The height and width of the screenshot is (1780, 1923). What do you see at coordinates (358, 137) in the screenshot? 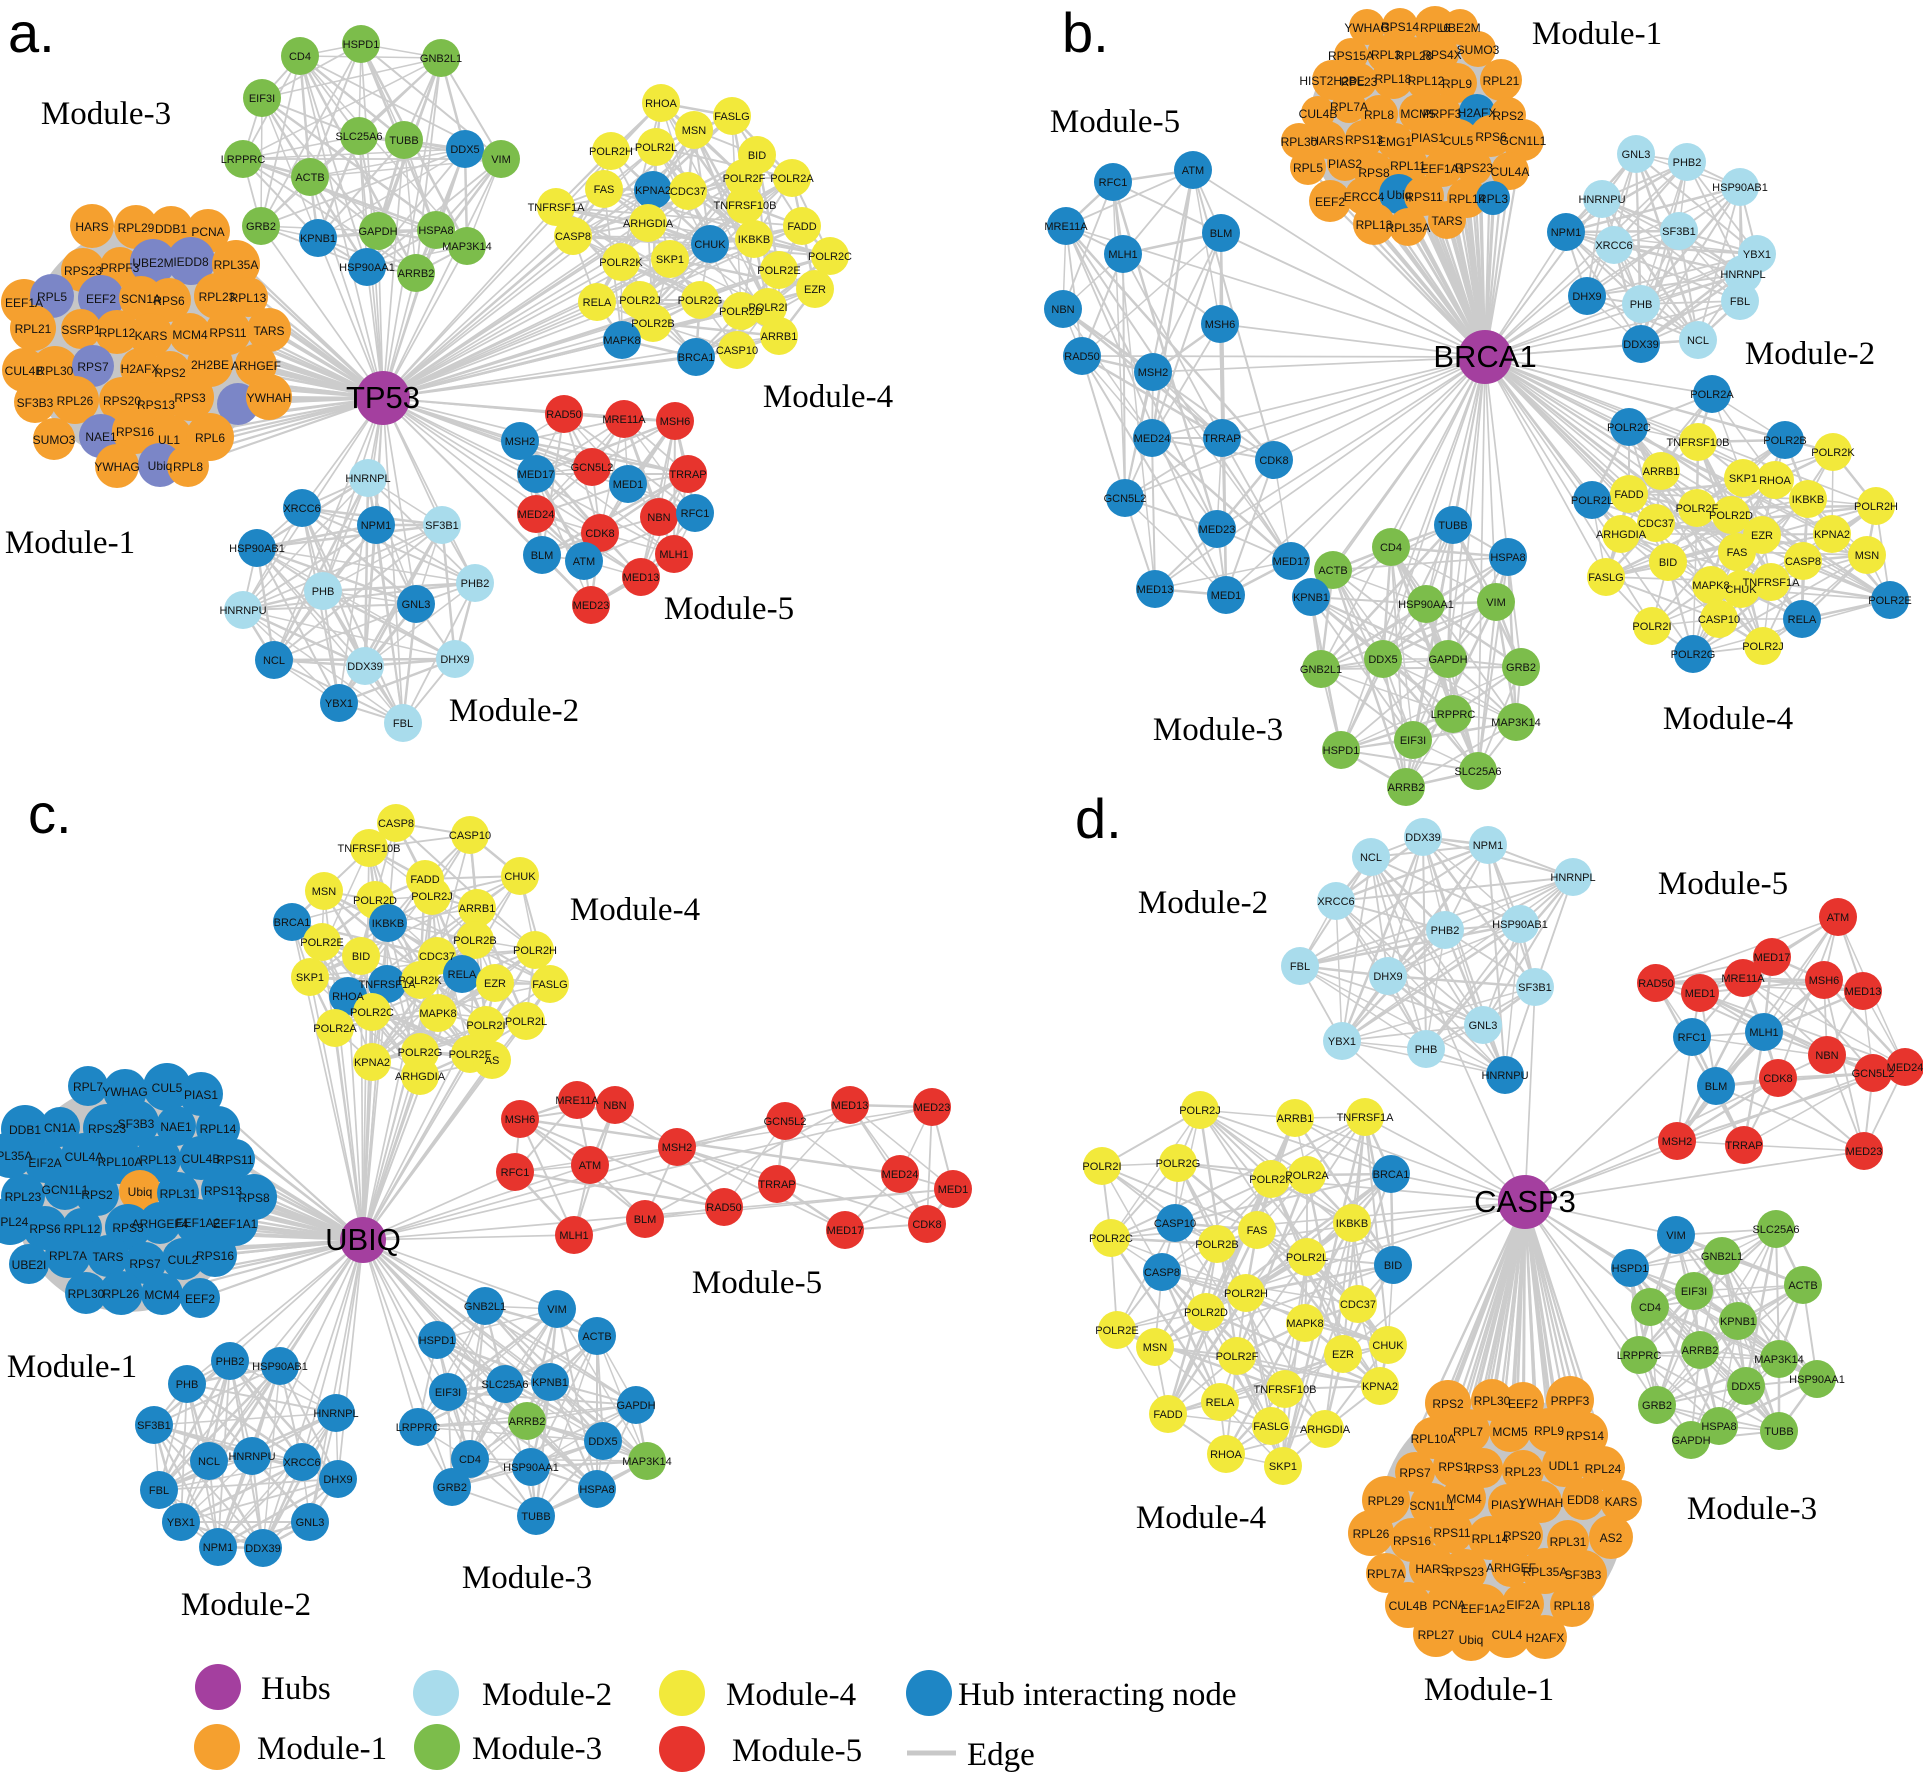
I see `svg-text: SLC25A6` at bounding box center [358, 137].